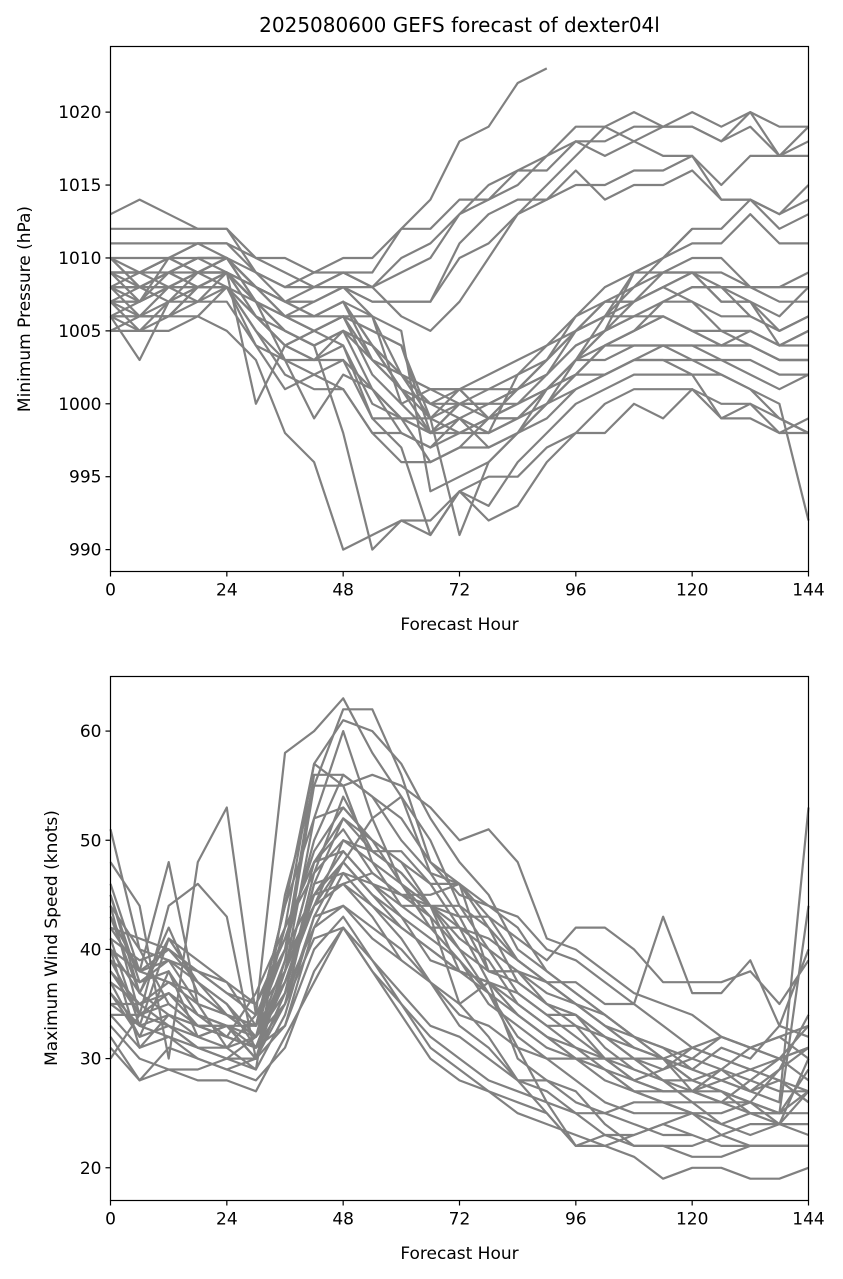  Describe the element at coordinates (79, 332) in the screenshot. I see `pressure-y-tick-label: 1005` at that location.